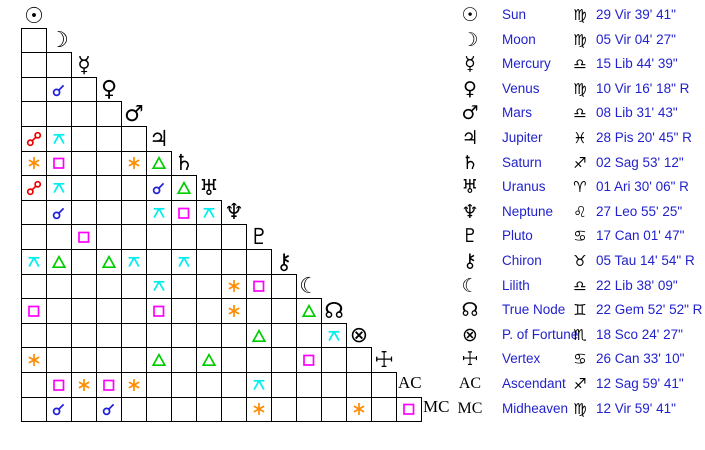 The width and height of the screenshot is (705, 450). I want to click on planet-row-ascendant: AC Ascendant ♐ 12 Sag 59' 41", so click(580, 384).